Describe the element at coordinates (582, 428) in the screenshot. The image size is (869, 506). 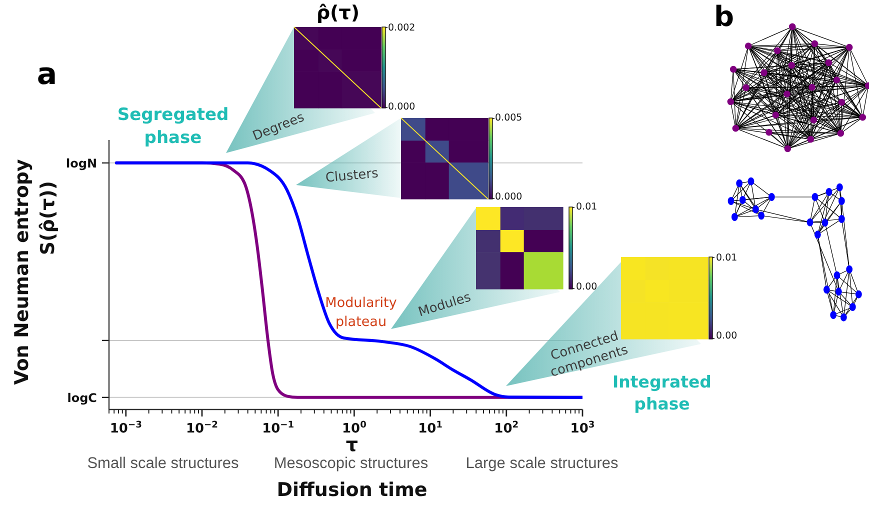
I see `x-tick-label: 10$^{3}$` at that location.